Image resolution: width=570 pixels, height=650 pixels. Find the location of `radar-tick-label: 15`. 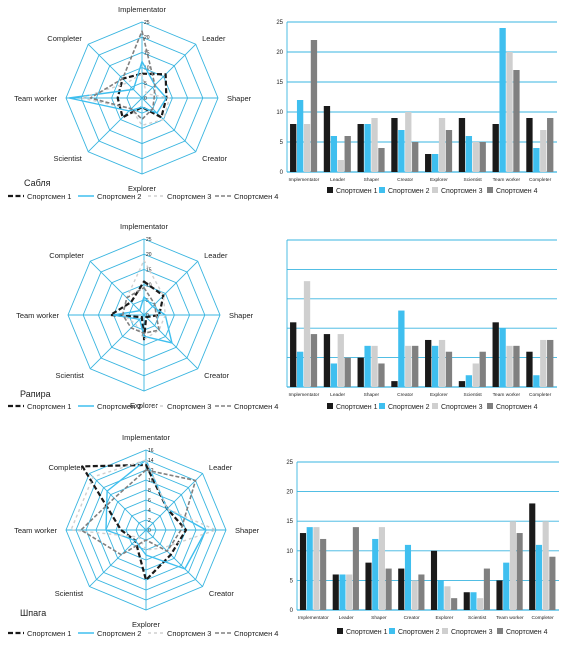

radar-tick-label: 15 is located at coordinates (149, 270).